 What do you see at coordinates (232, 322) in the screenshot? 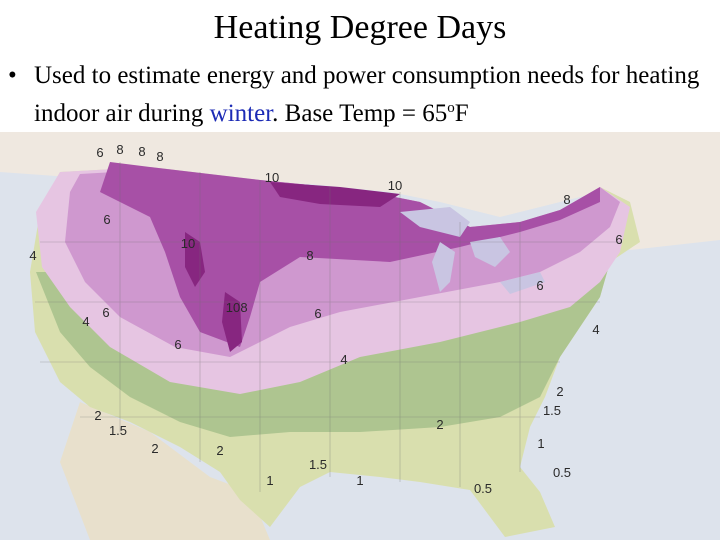
I see `hdd-band-10-colorado` at bounding box center [232, 322].